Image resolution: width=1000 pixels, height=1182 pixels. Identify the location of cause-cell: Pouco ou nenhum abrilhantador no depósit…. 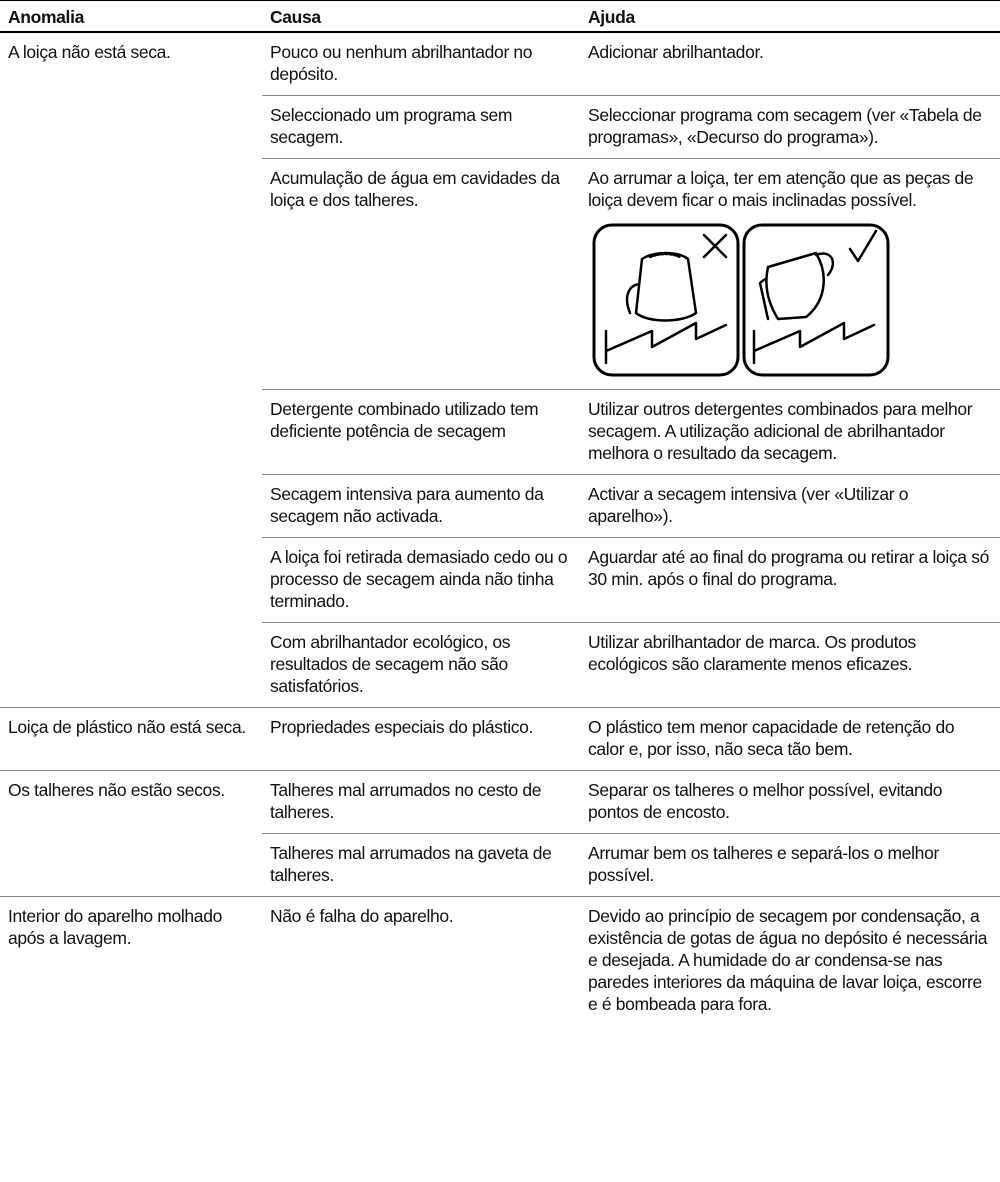
(421, 63).